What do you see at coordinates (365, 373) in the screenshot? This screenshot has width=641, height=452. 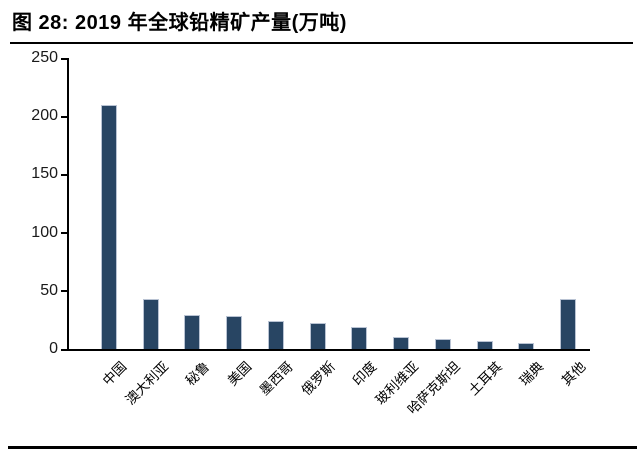 I see `x-category-label: 印度` at bounding box center [365, 373].